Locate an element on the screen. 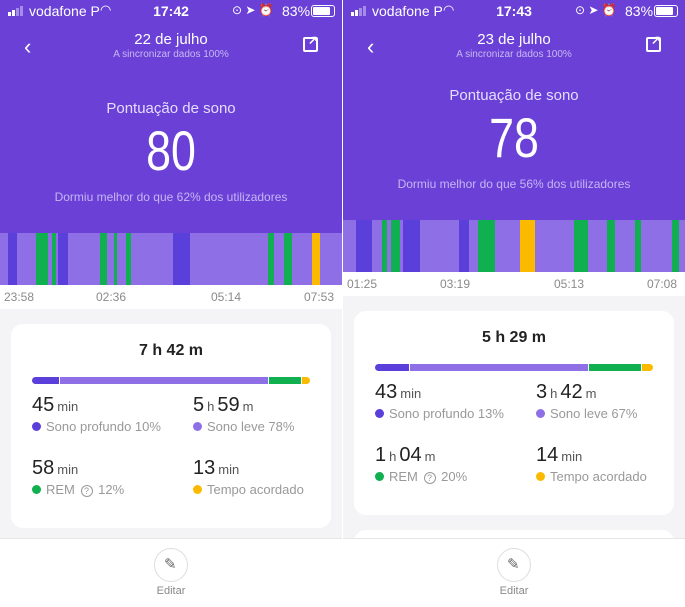 Image resolution: width=685 pixels, height=607 pixels. stat-rem: 58 min REM ? 12% is located at coordinates (78, 477).